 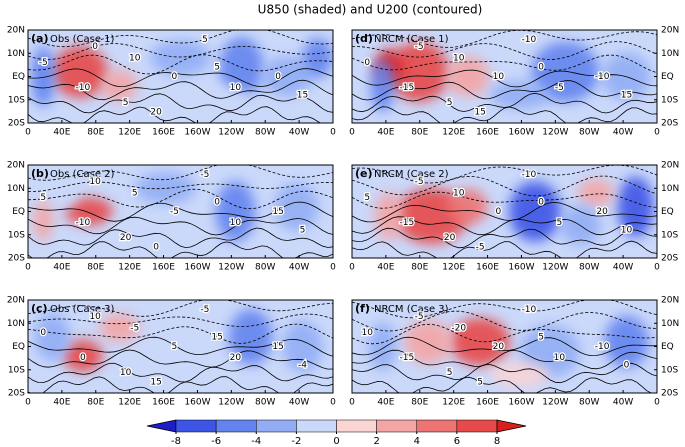 I want to click on panel-name: NRCM (Case 3), so click(x=411, y=309).